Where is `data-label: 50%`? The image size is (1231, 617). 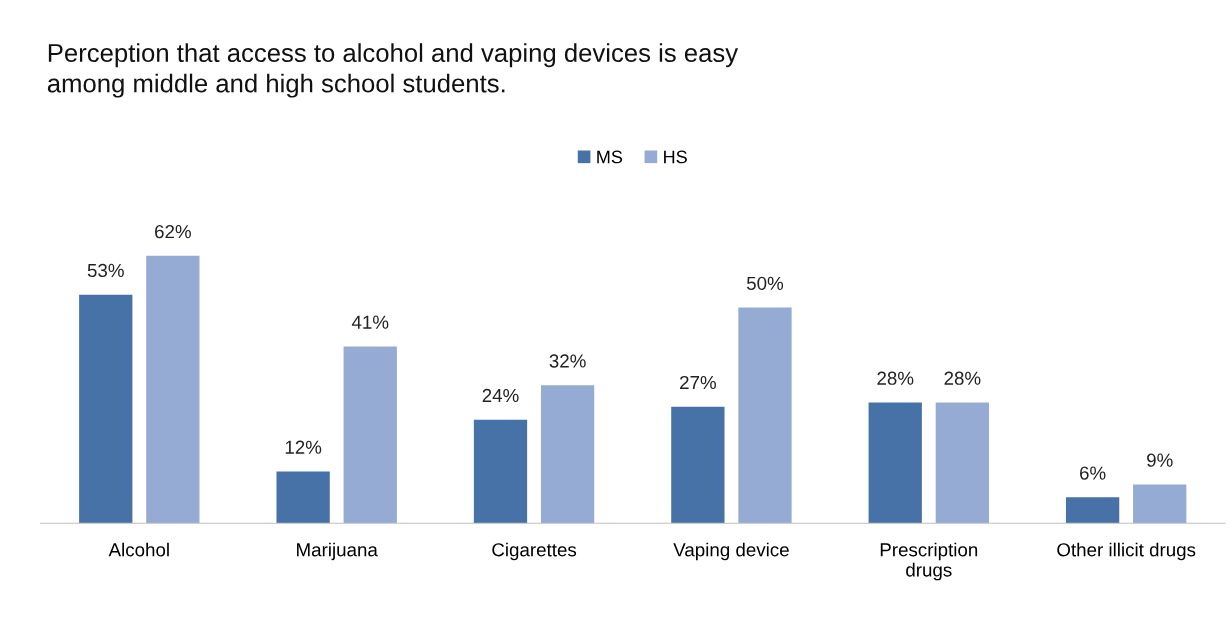
data-label: 50% is located at coordinates (765, 283).